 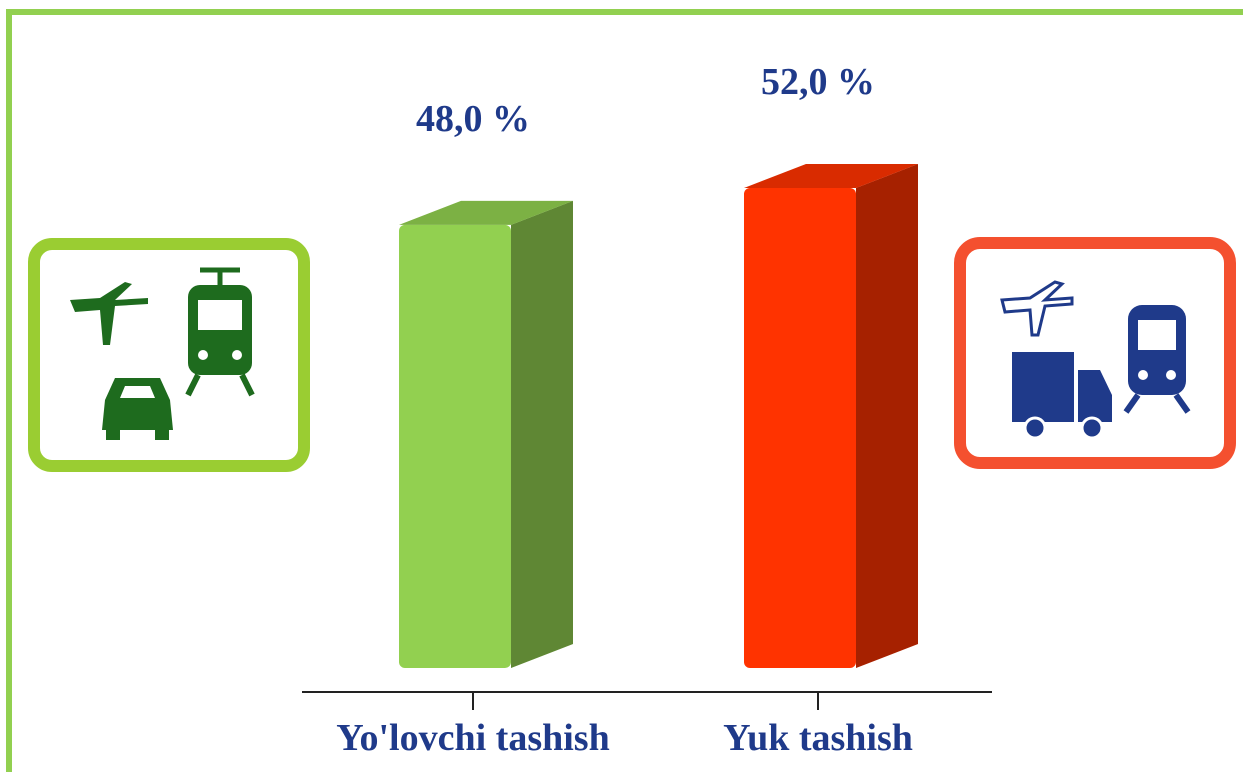 What do you see at coordinates (818, 738) in the screenshot?
I see `x-tick-label: Yuk tashish` at bounding box center [818, 738].